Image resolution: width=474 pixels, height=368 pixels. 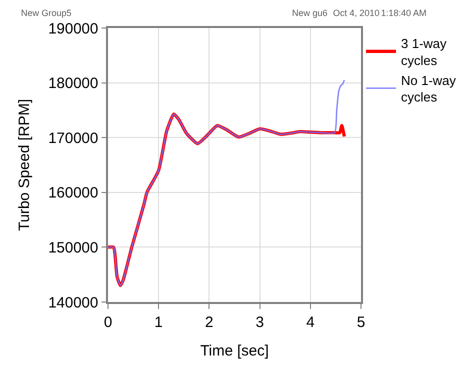 What do you see at coordinates (73, 303) in the screenshot?
I see `y-tick-label: 140000` at bounding box center [73, 303].